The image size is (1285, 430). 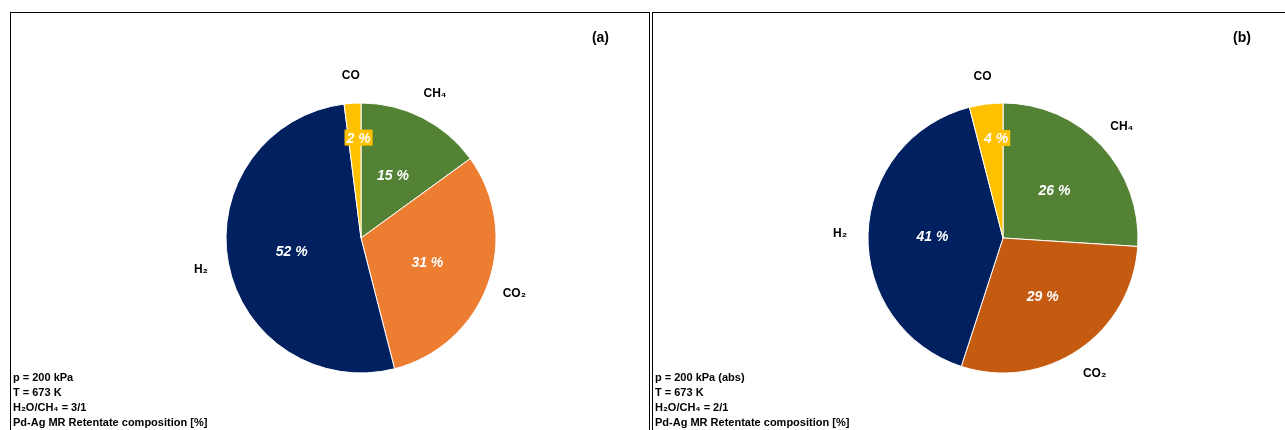 I want to click on text: (b), so click(x=1242, y=37).